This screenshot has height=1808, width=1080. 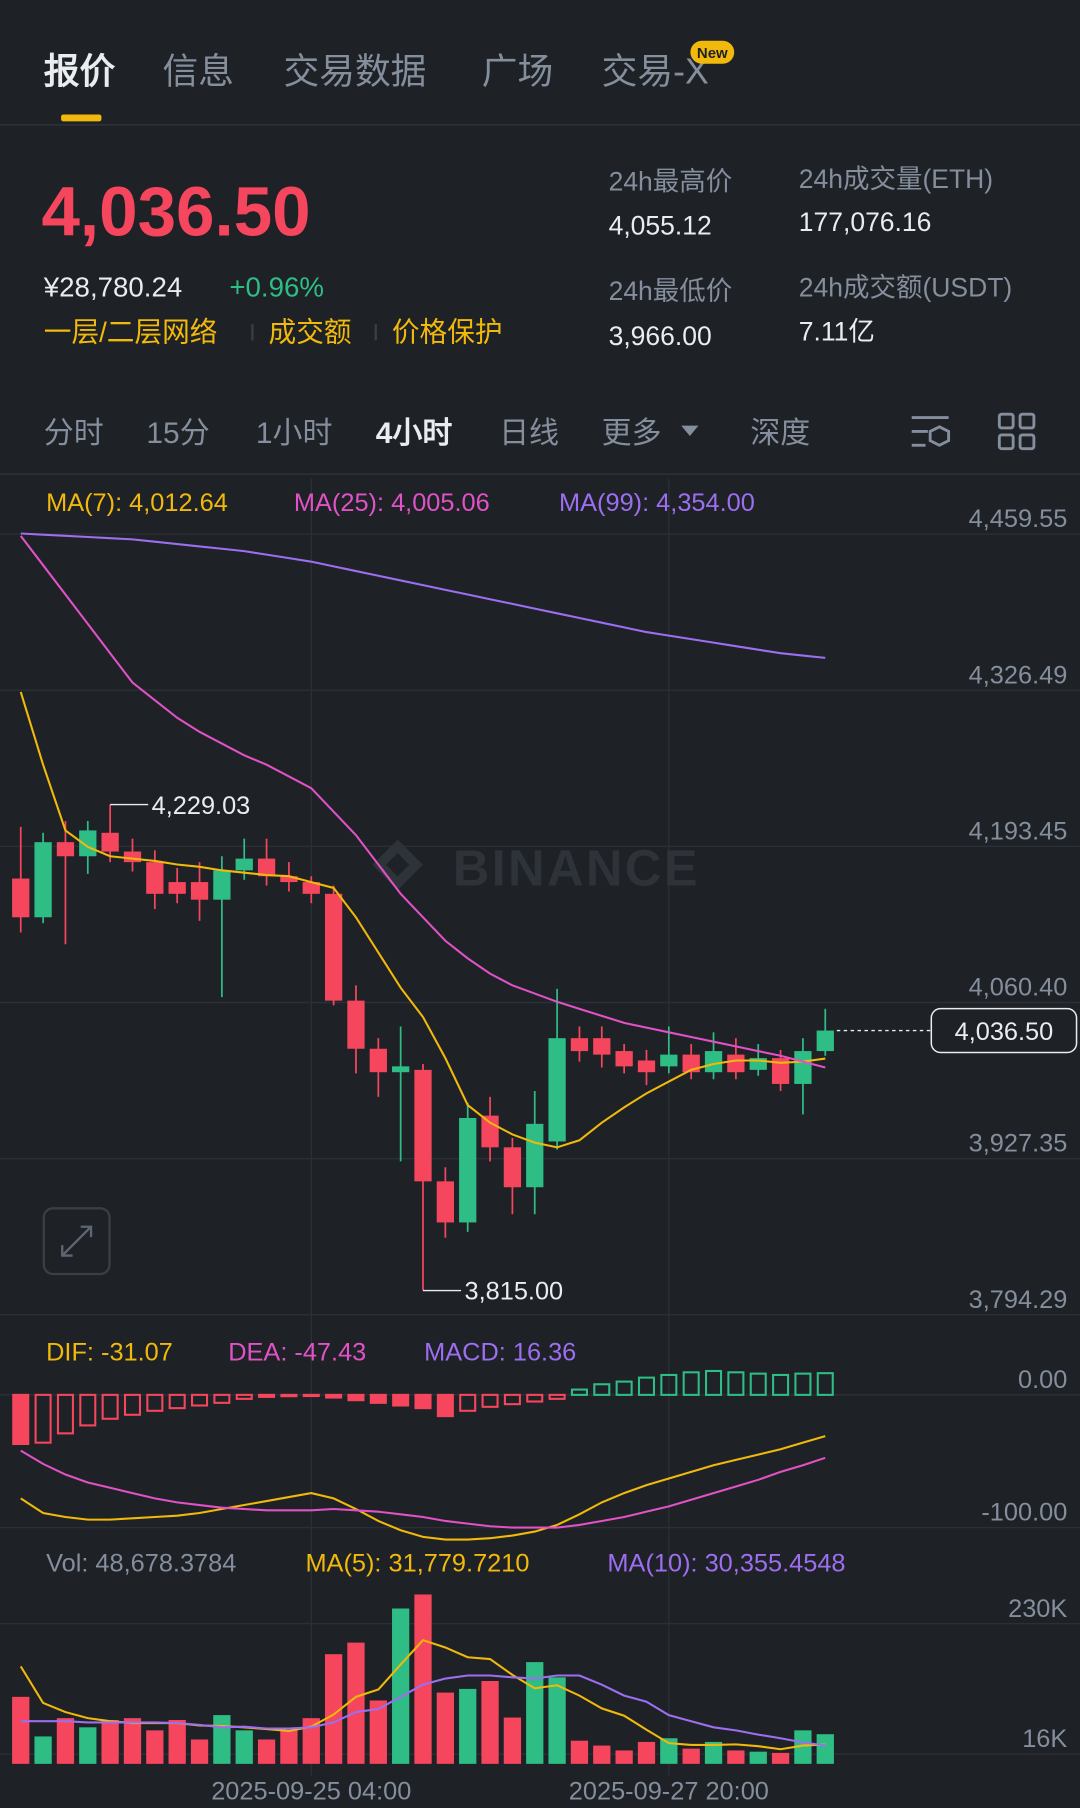 I want to click on legend-label: DEA: -47.43, so click(x=297, y=1352).